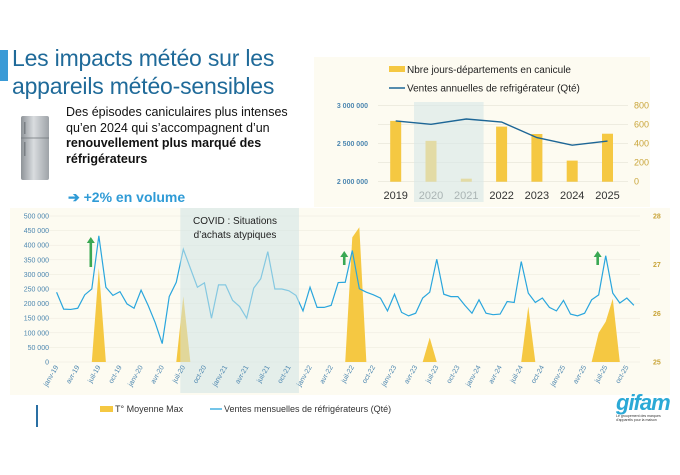 The image size is (680, 475). Describe the element at coordinates (73, 374) in the screenshot. I see `x-tick-label: avr-19` at that location.